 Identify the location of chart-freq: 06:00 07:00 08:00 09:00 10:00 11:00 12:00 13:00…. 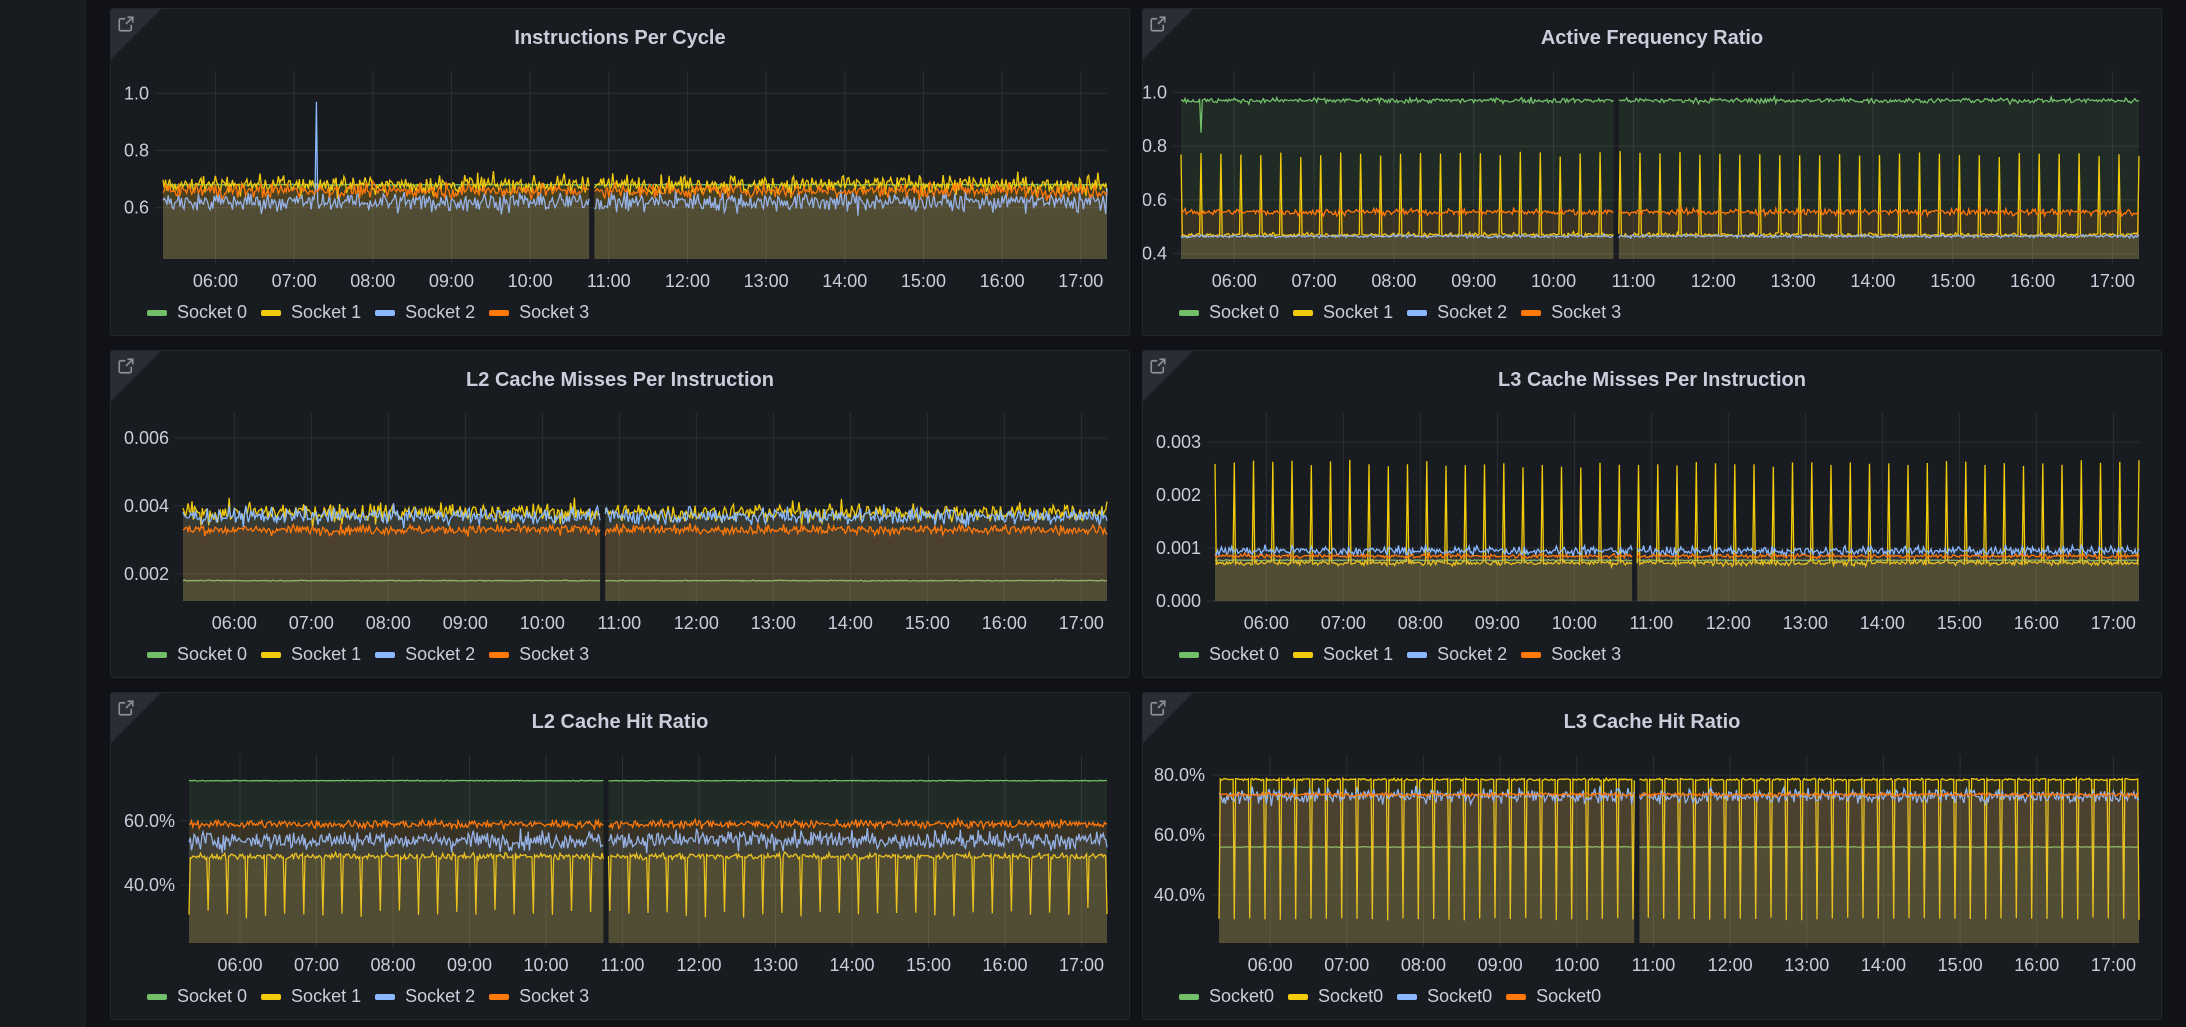
(1641, 181).